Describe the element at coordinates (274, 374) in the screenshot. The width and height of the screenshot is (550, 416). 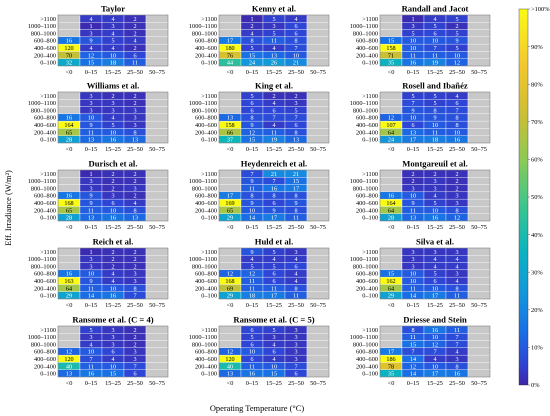
I see `cell-value: 15` at that location.